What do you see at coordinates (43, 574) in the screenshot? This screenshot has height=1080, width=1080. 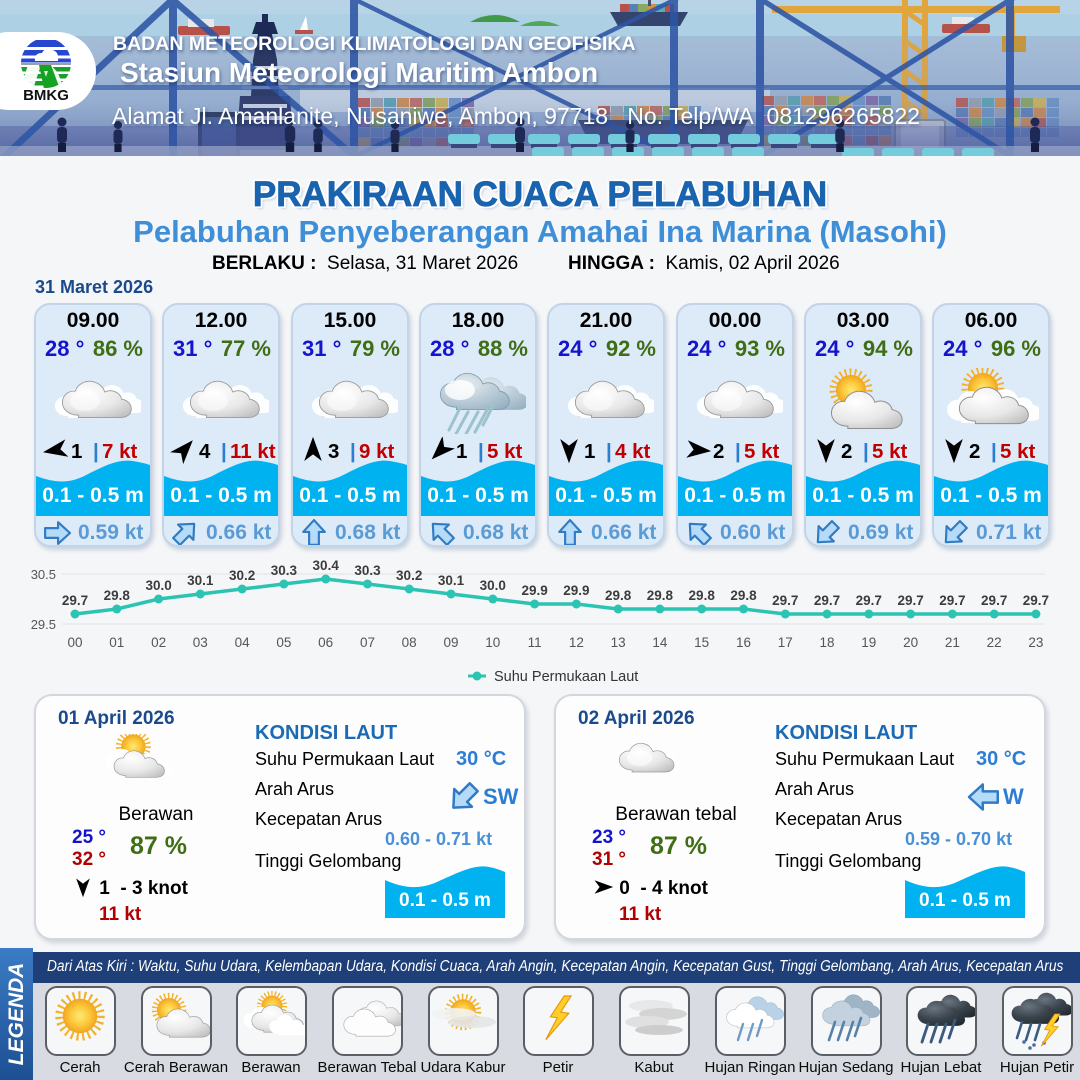 I see `svg-text: 30.5` at bounding box center [43, 574].